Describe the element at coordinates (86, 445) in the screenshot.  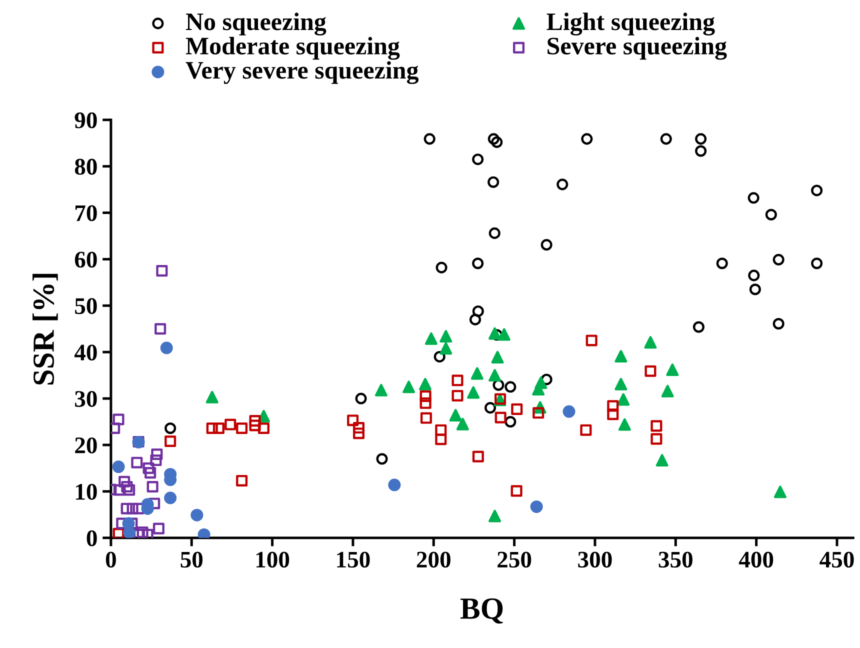
I see `y-tick-label: 20` at that location.